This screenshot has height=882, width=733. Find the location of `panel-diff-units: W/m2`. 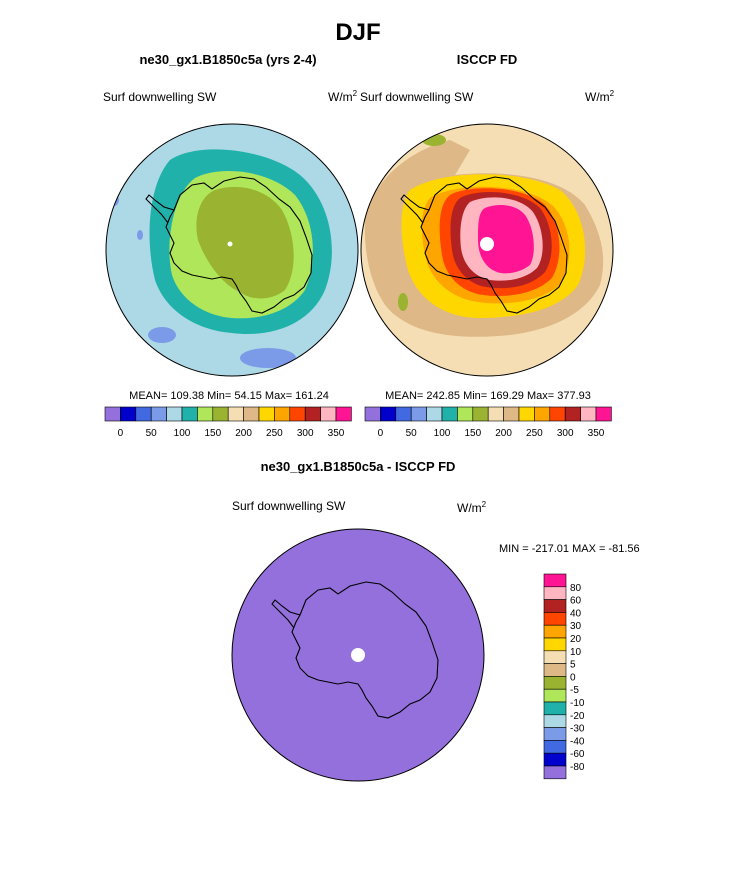

panel-diff-units: W/m2 is located at coordinates (472, 507).